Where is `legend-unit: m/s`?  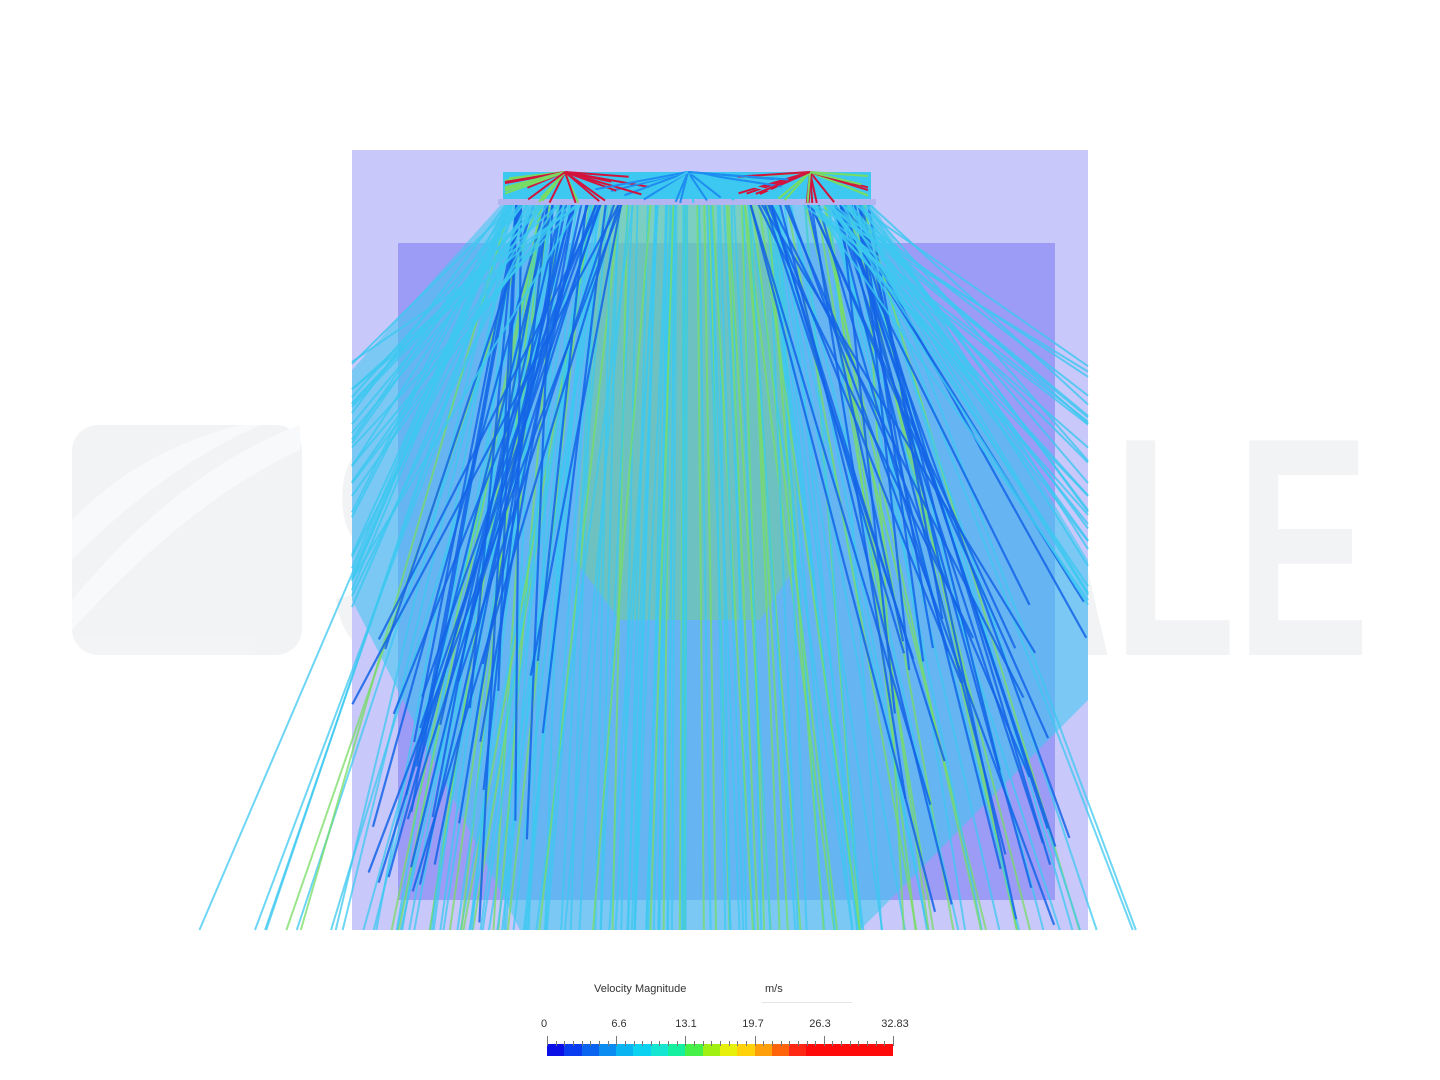 legend-unit: m/s is located at coordinates (774, 989).